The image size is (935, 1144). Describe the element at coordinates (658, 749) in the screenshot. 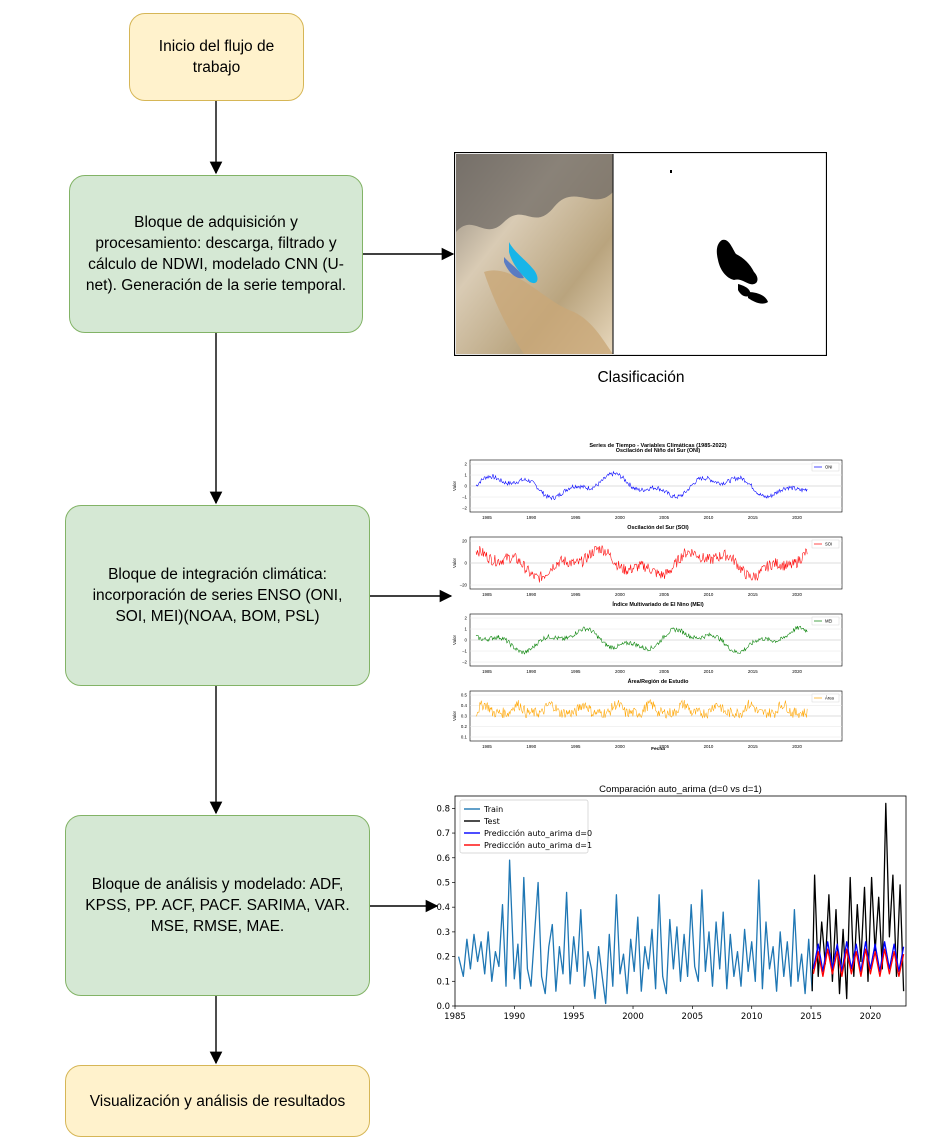

I see `climate-x-label: Fecha` at that location.